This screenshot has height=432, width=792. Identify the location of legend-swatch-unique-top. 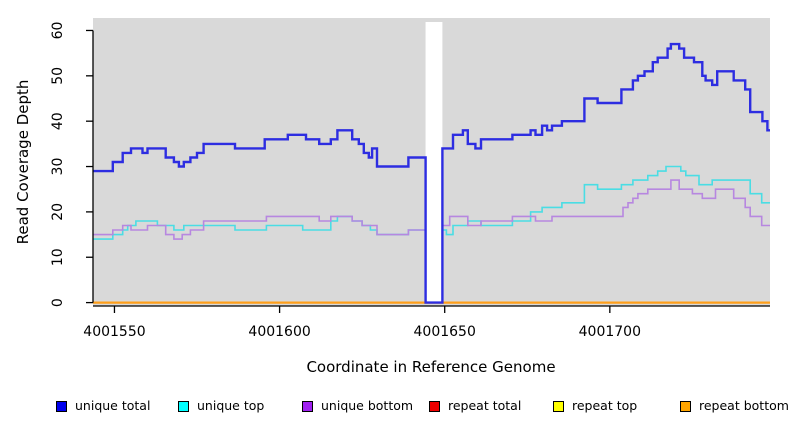
(183, 406).